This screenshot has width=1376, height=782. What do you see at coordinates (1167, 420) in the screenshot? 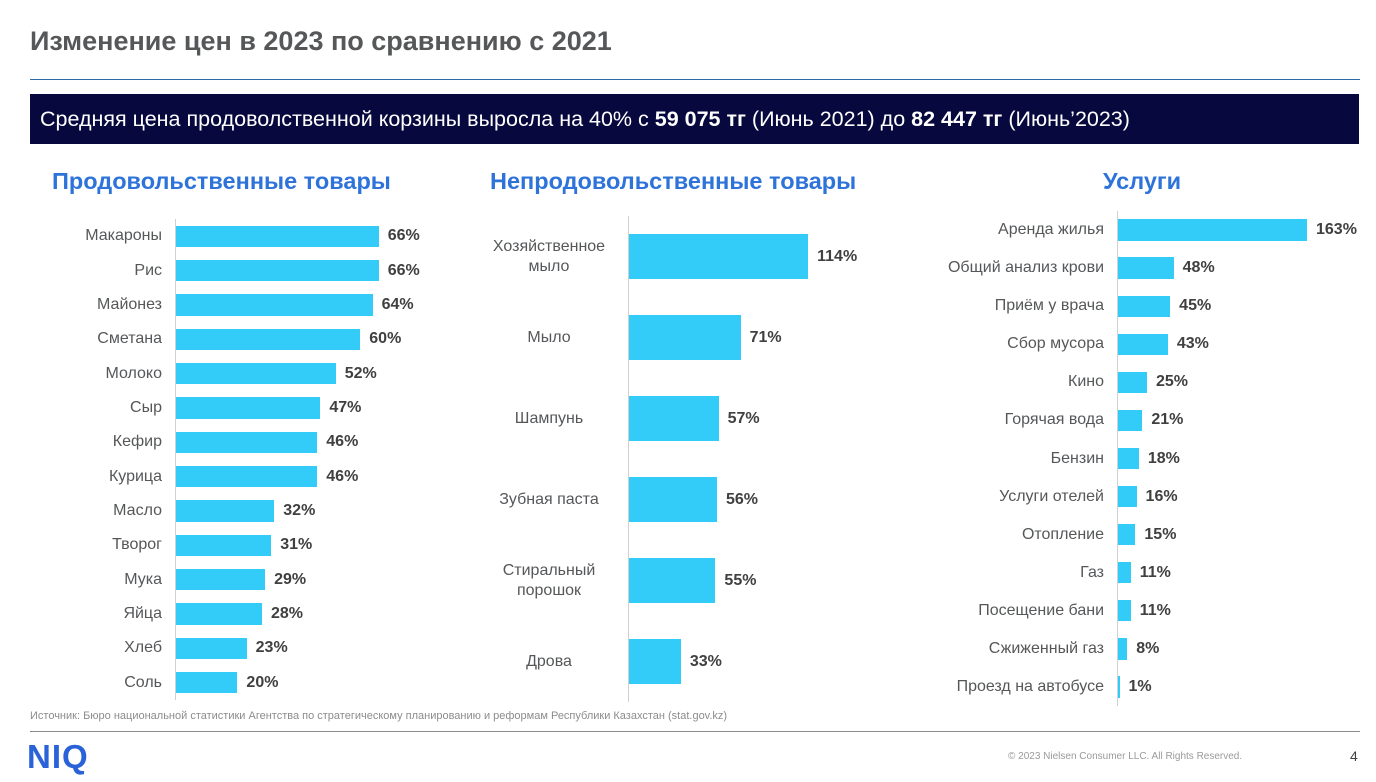
I see `data-label: 21%` at bounding box center [1167, 420].